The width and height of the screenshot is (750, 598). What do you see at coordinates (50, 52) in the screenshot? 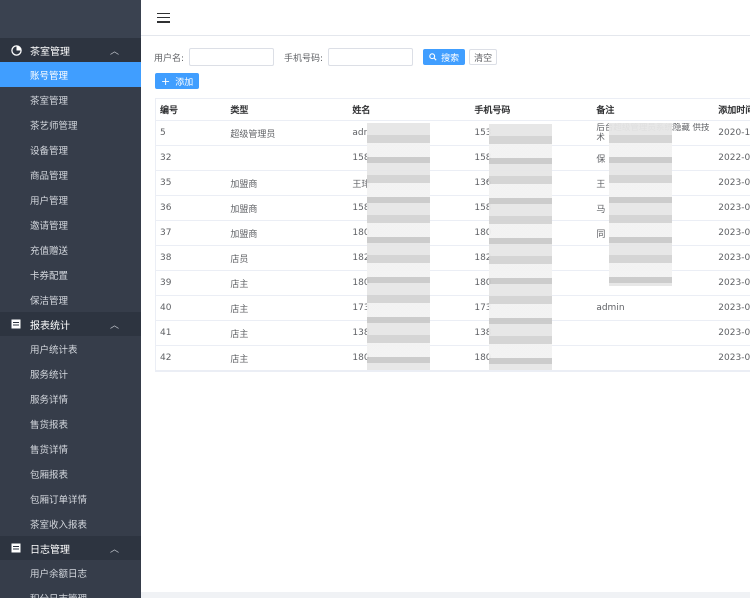
I see `menu-group-label: 茶室管理` at bounding box center [50, 52].